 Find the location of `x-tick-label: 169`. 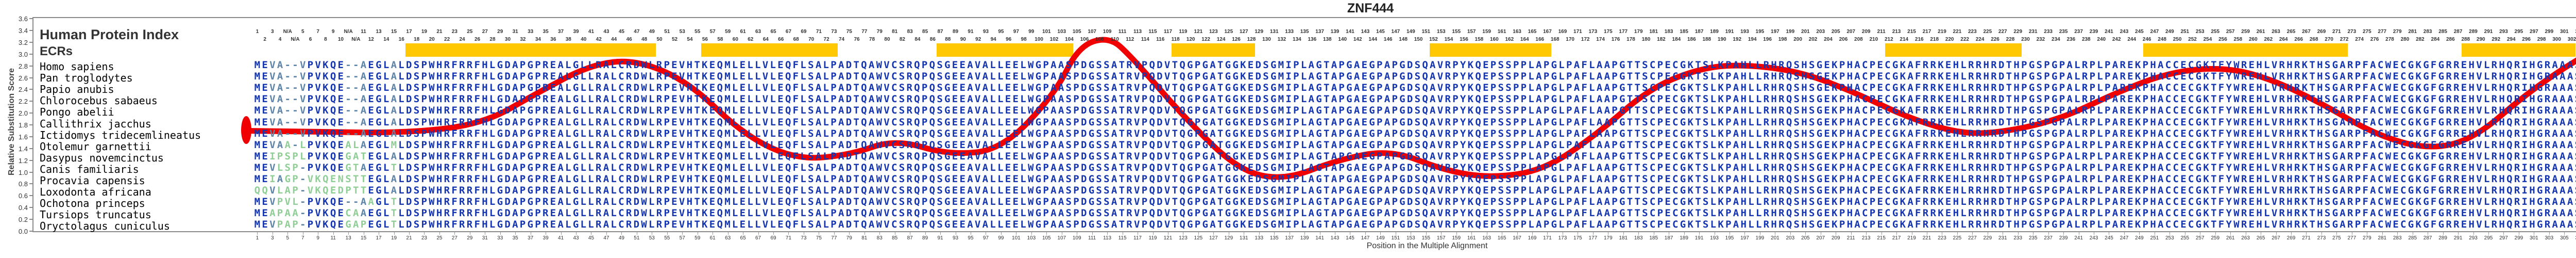

x-tick-label: 169 is located at coordinates (1532, 238).